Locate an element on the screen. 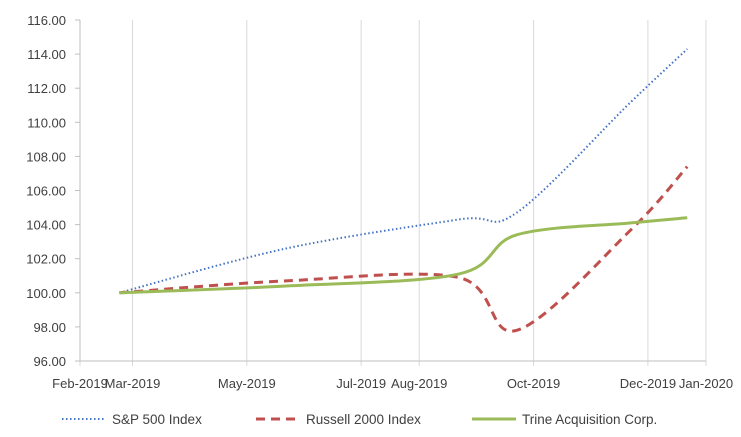  y-tick-label: 112.00 is located at coordinates (46, 88).